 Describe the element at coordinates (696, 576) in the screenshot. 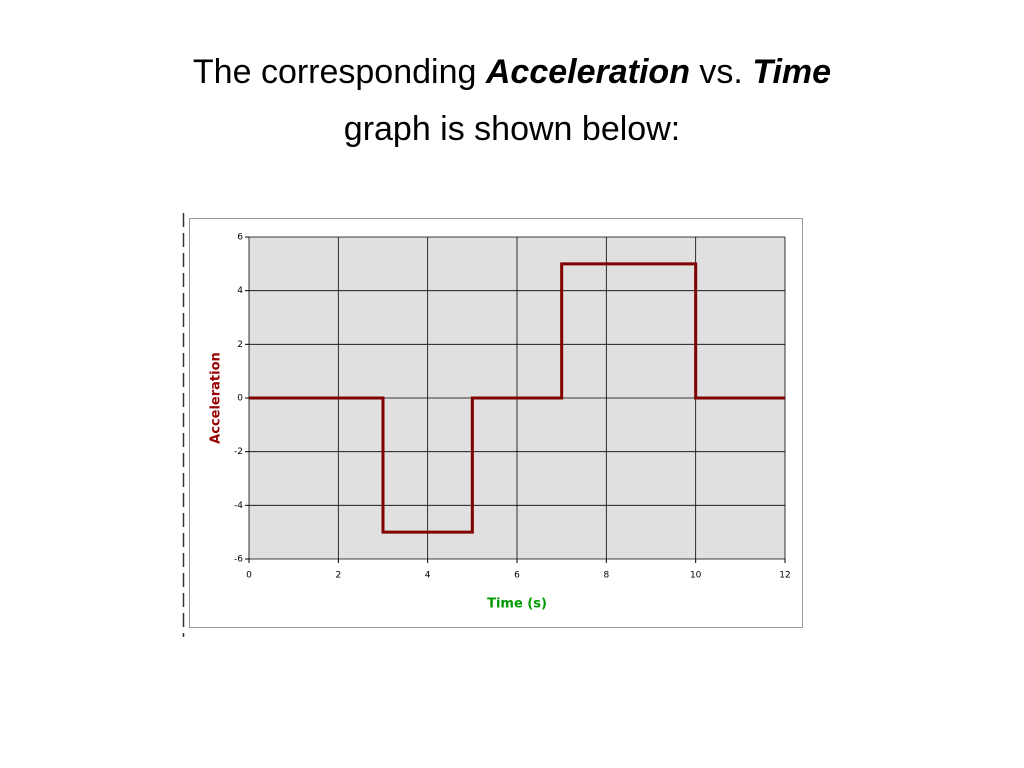

I see `x-tick-label: 10` at that location.